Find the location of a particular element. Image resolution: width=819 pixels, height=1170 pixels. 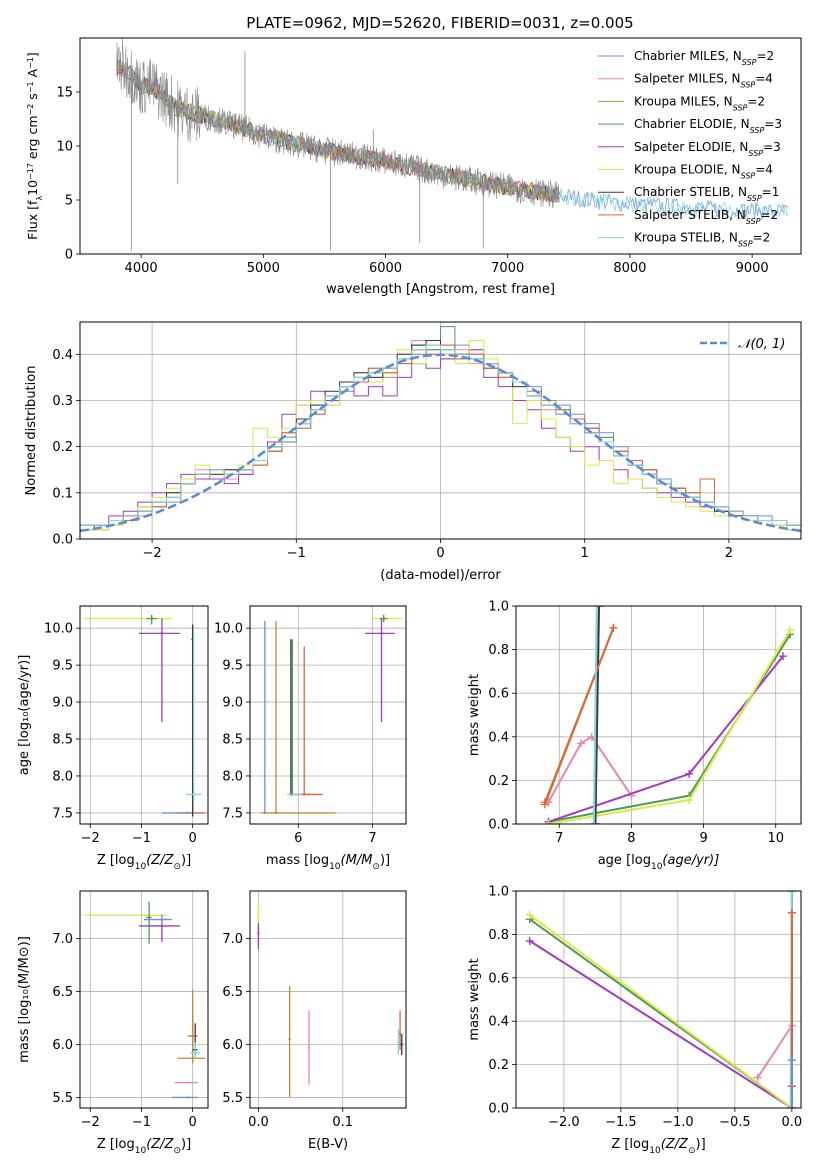

legend-label-main: Kroupa MILES, N is located at coordinates (683, 101).